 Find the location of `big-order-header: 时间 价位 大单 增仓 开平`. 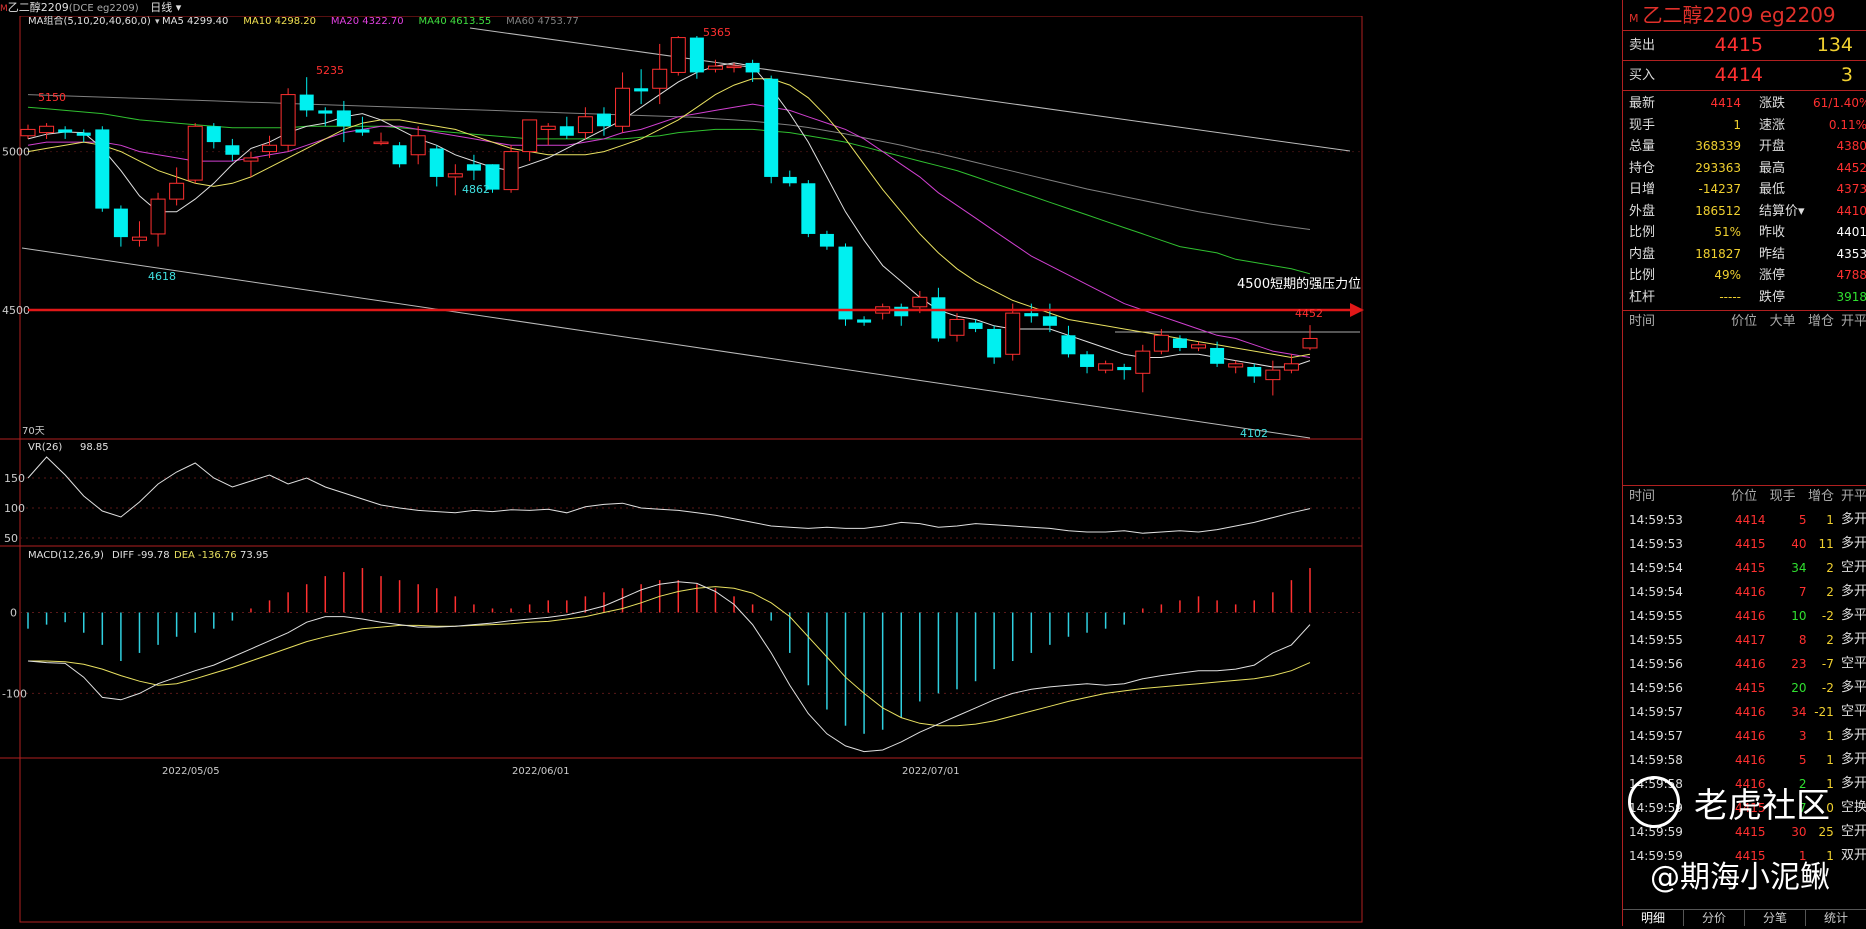

big-order-header: 时间 价位 大单 增仓 开平 is located at coordinates (1744, 322).